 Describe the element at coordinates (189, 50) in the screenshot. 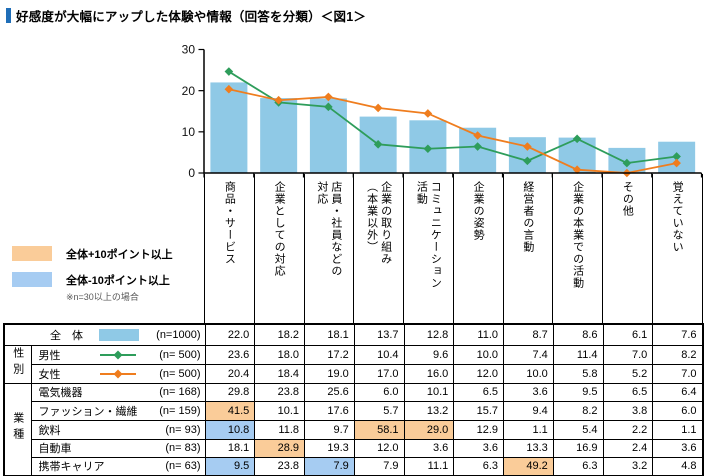

I see `y-tick-label: 30` at that location.